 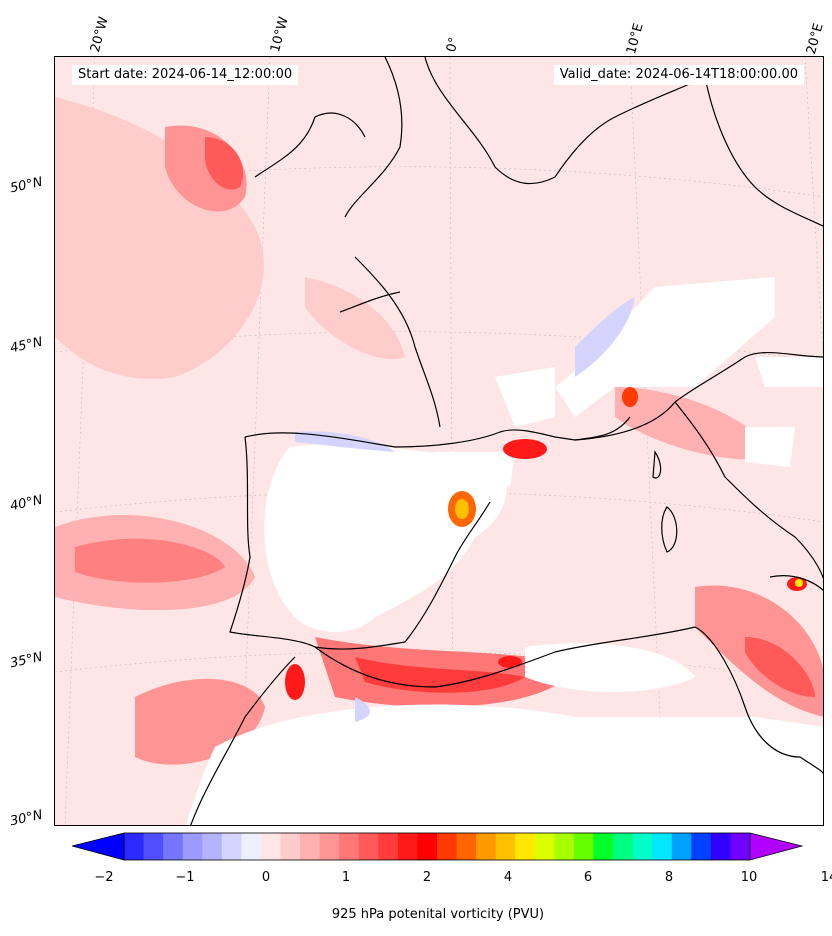 I want to click on colorbar-tick: −1, so click(x=185, y=877).